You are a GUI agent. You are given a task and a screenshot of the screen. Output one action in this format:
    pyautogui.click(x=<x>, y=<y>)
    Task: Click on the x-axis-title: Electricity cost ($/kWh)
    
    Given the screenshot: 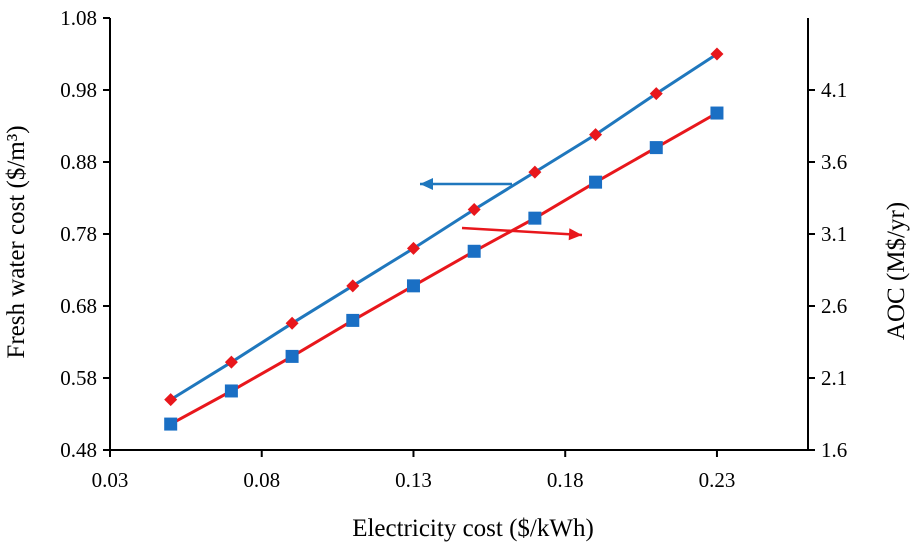 What is the action you would take?
    pyautogui.click(x=473, y=528)
    